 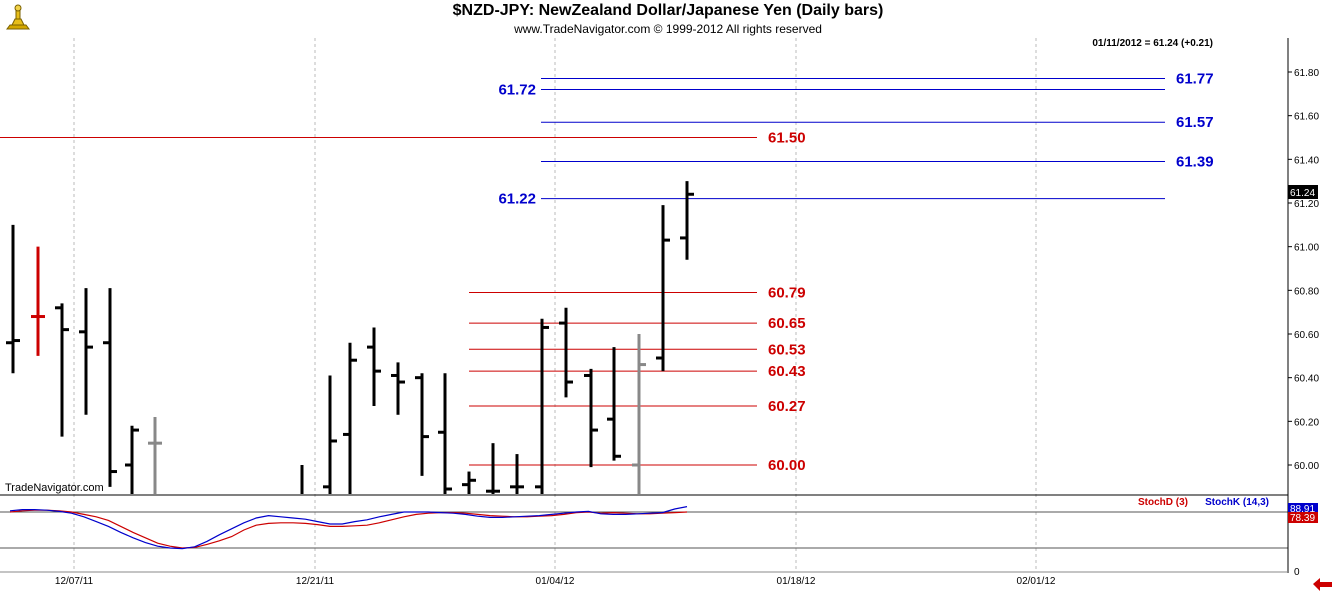 What do you see at coordinates (1306, 422) in the screenshot?
I see `y-tick-label: 60.20` at bounding box center [1306, 422].